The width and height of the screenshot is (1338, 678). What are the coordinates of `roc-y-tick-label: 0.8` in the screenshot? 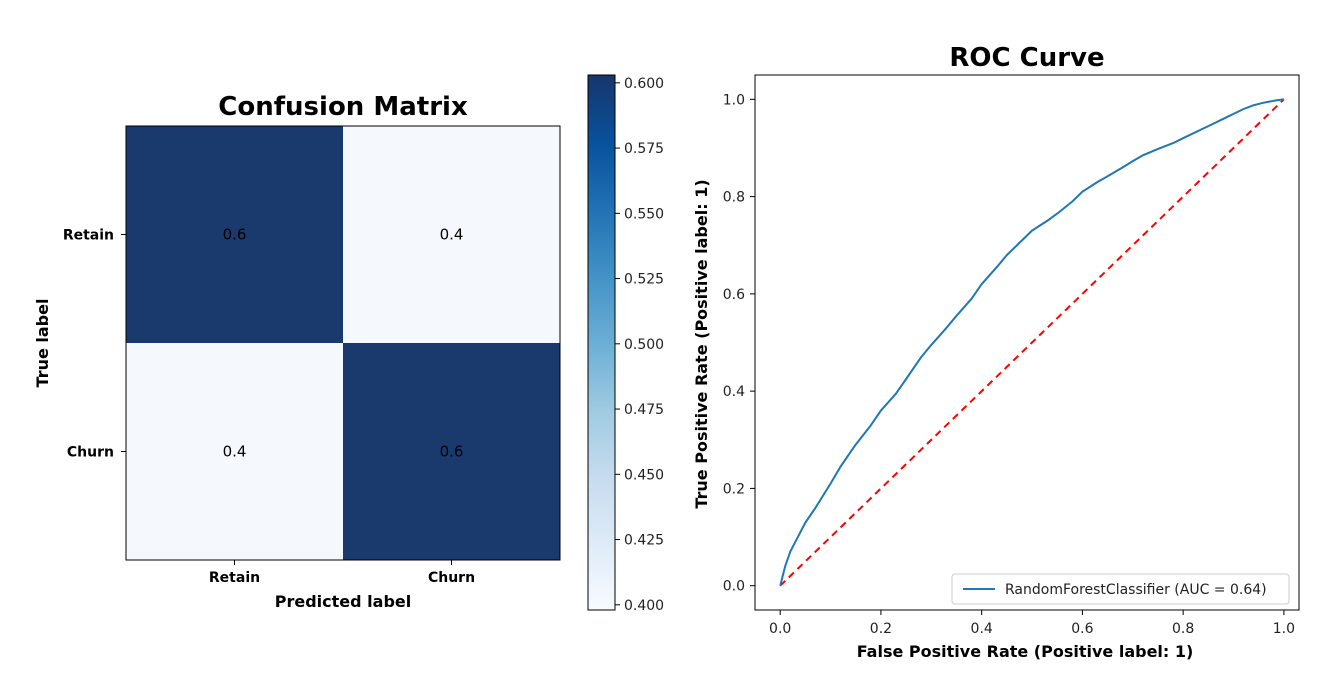 It's located at (734, 198).